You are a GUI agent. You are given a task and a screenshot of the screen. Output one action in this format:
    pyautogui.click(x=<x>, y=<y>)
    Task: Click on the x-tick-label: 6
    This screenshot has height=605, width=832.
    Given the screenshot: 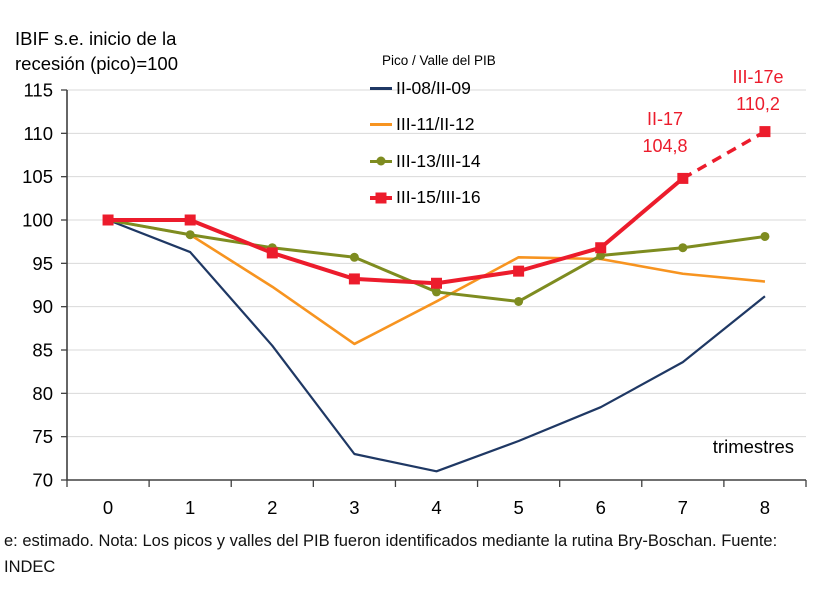 What is the action you would take?
    pyautogui.click(x=601, y=507)
    